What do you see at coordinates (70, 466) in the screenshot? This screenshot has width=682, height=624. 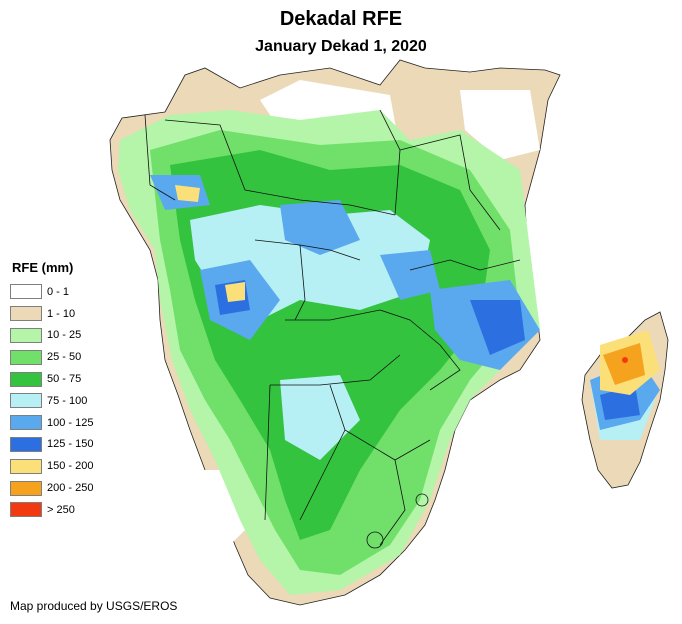 I see `legend-label: 150 - 200` at bounding box center [70, 466].